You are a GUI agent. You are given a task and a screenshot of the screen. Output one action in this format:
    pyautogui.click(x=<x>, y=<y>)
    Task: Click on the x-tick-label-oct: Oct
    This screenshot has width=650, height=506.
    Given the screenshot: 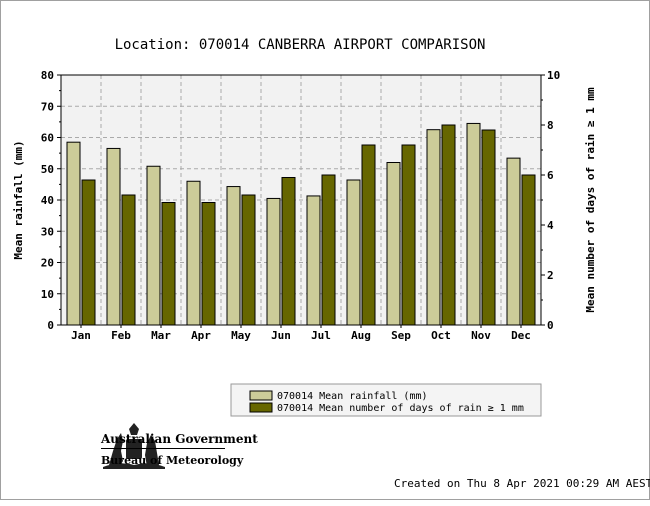 What is the action you would take?
    pyautogui.click(x=441, y=335)
    